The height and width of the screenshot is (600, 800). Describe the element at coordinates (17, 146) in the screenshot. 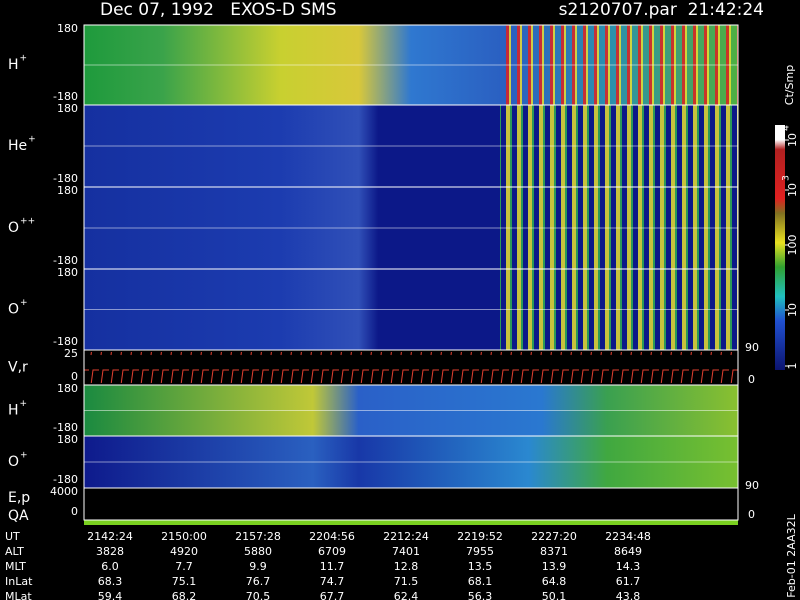

I see `panel-label: He` at that location.